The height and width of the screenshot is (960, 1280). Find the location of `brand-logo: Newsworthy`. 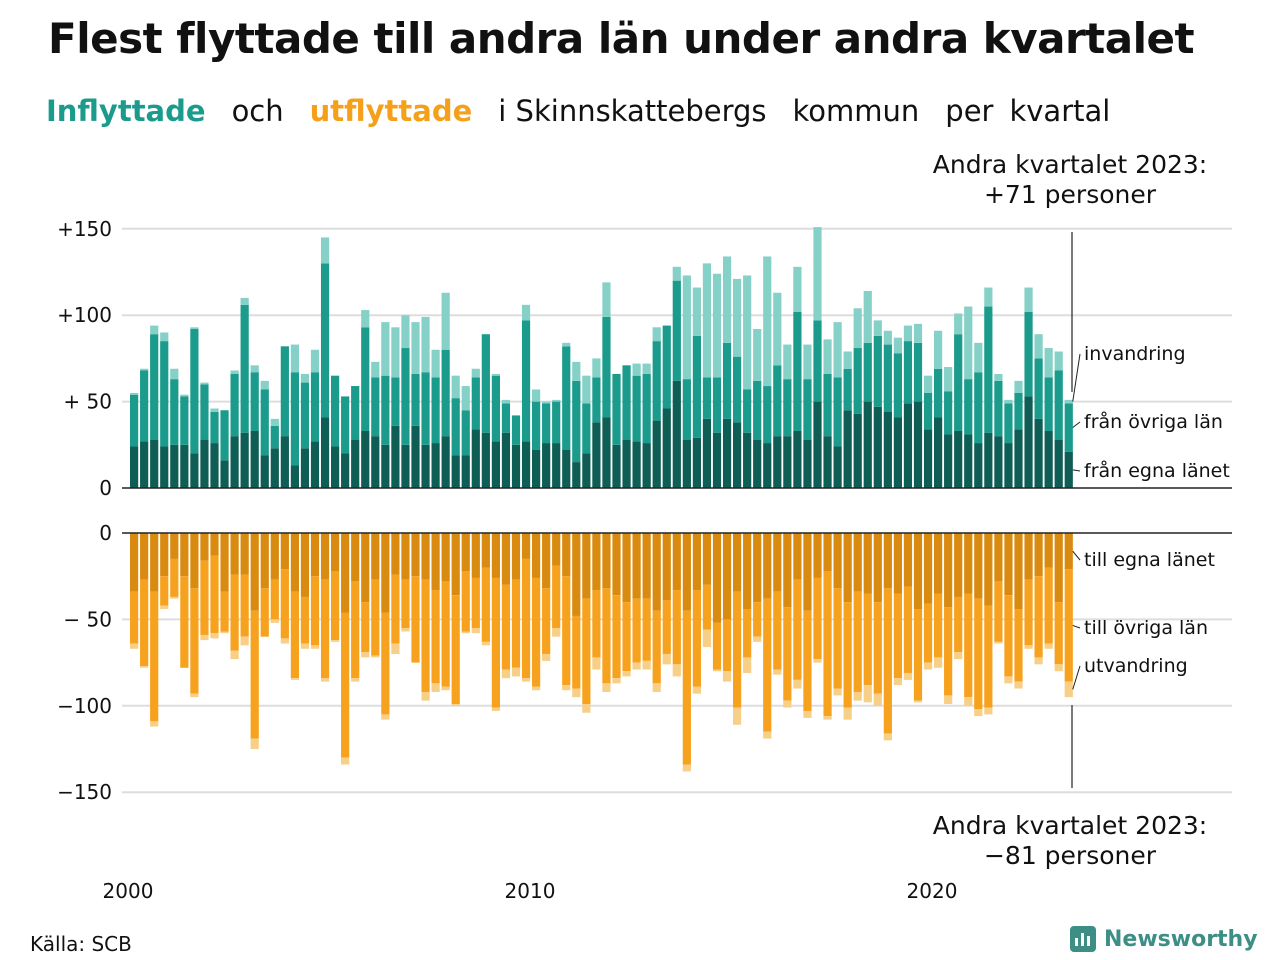

brand-logo: Newsworthy is located at coordinates (1164, 939).